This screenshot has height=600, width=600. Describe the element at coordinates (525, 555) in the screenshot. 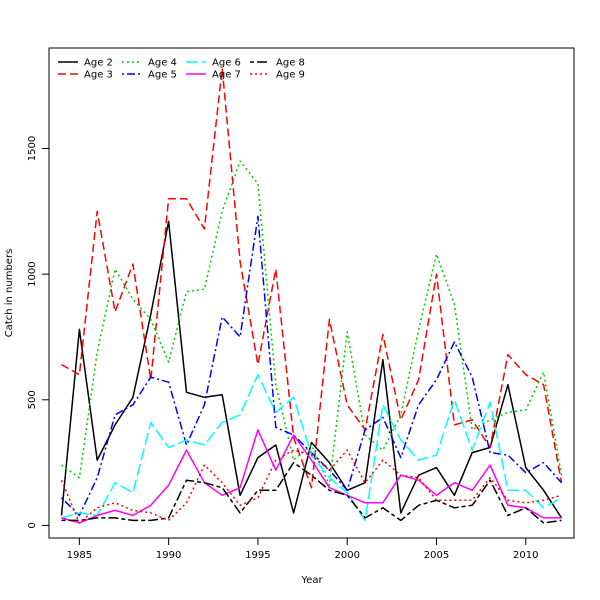

I see `x-tick-label: 2010` at that location.